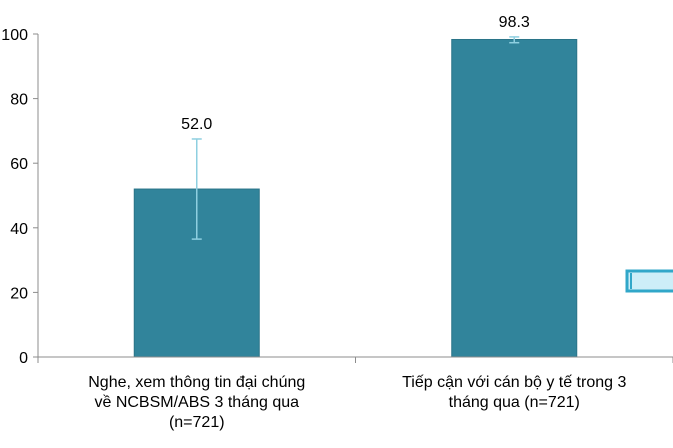 The width and height of the screenshot is (673, 448). I want to click on y-tick-label: 100, so click(14, 35).